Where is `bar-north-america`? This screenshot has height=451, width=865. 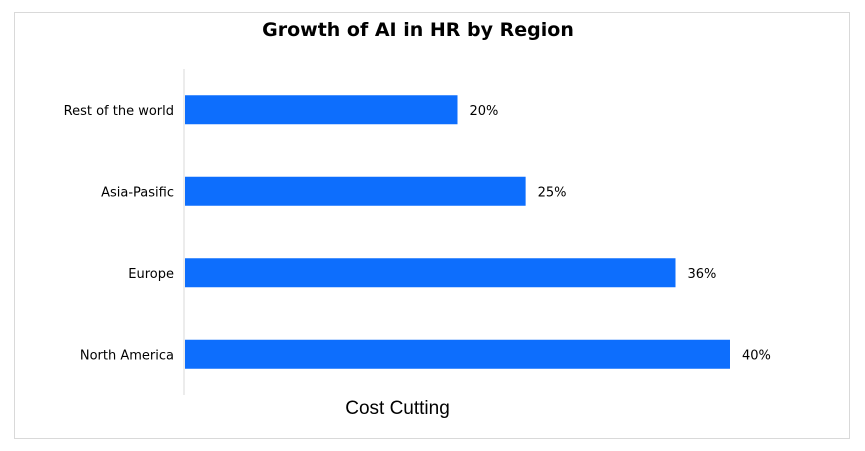
bar-north-america is located at coordinates (457, 354).